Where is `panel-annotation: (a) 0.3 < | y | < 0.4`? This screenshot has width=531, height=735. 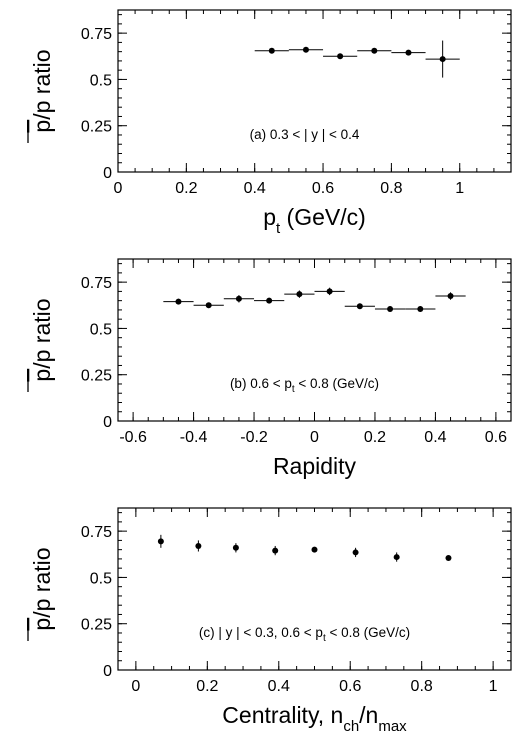 panel-annotation: (a) 0.3 < | y | < 0.4 is located at coordinates (305, 134).